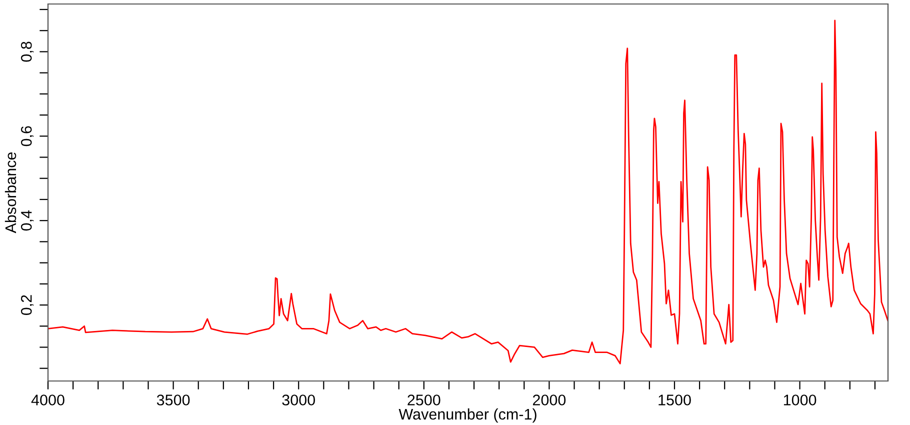  I want to click on y-tick-label: 0,6, so click(27, 136).